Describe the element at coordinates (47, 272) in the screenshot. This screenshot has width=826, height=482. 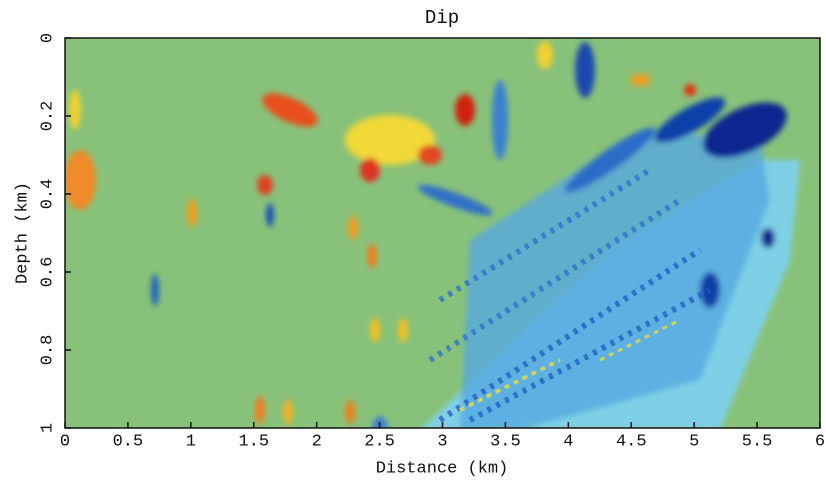
I see `y-tick-label: 0.6` at that location.